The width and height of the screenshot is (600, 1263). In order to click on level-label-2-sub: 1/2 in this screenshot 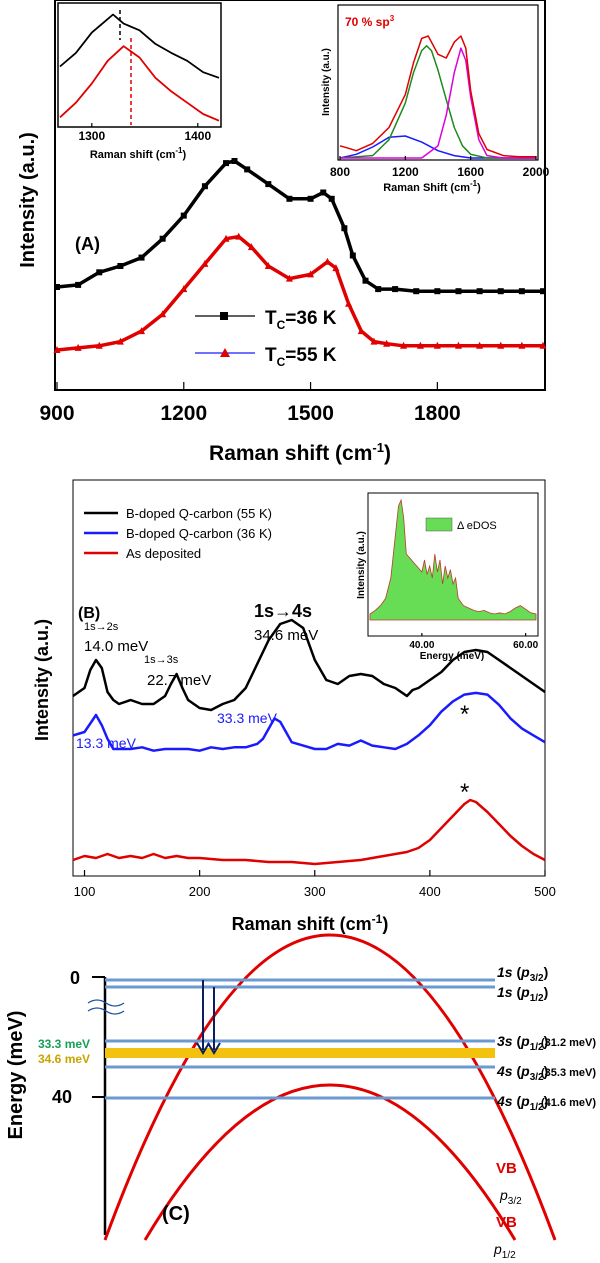, I will do `click(537, 998)`.